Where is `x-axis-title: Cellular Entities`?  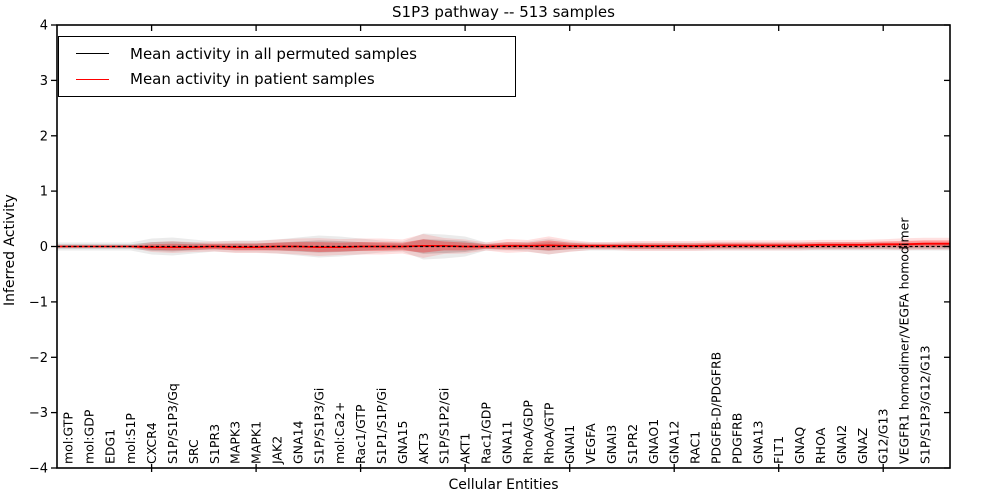 x-axis-title: Cellular Entities is located at coordinates (503, 485).